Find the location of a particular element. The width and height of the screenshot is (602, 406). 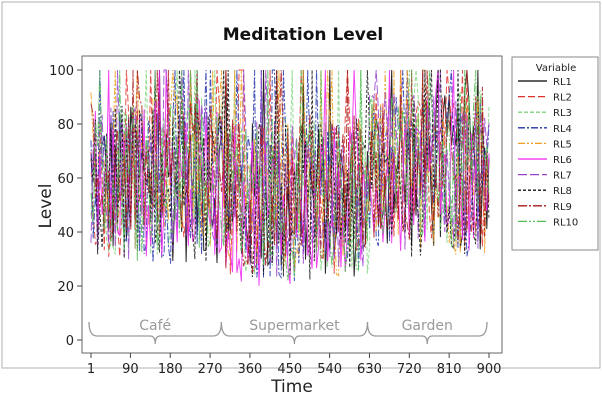

legend-label: RL5 is located at coordinates (562, 144).